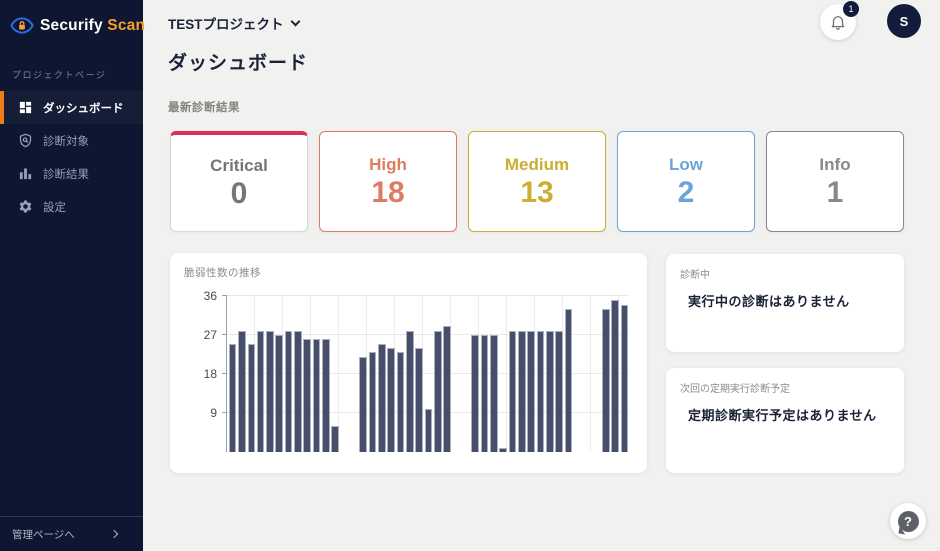 The height and width of the screenshot is (551, 940). Describe the element at coordinates (537, 192) in the screenshot. I see `severity-count: 13` at that location.